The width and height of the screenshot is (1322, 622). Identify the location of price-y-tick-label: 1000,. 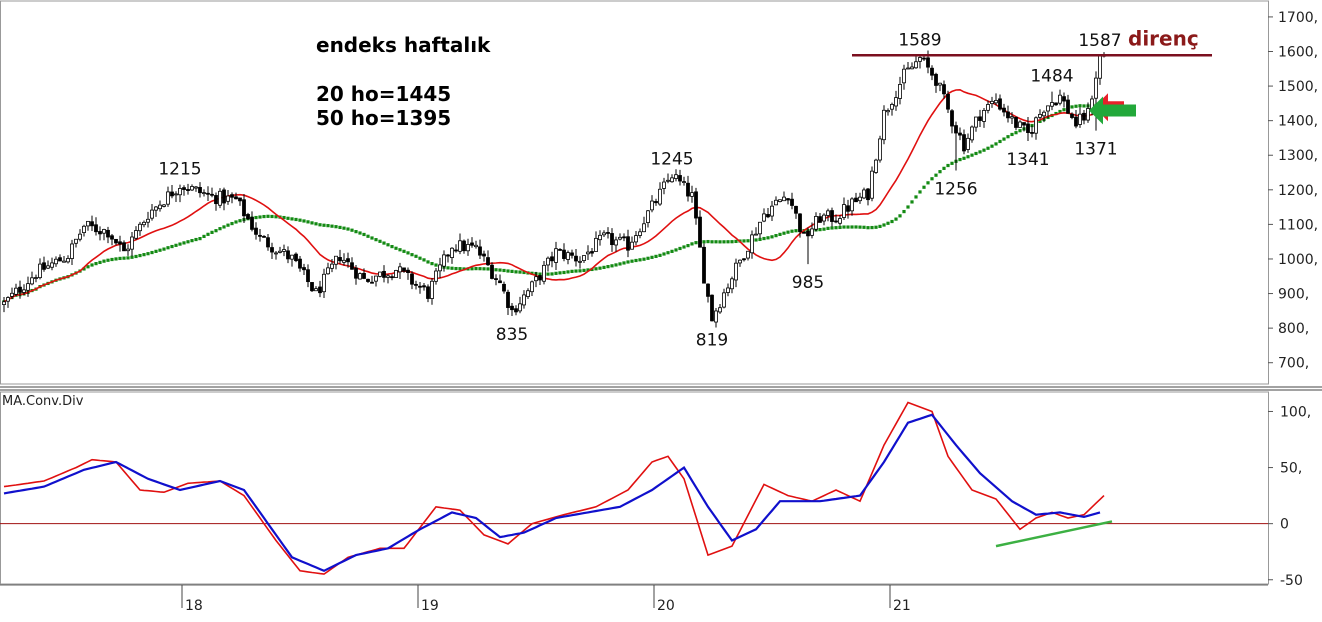
(1298, 260).